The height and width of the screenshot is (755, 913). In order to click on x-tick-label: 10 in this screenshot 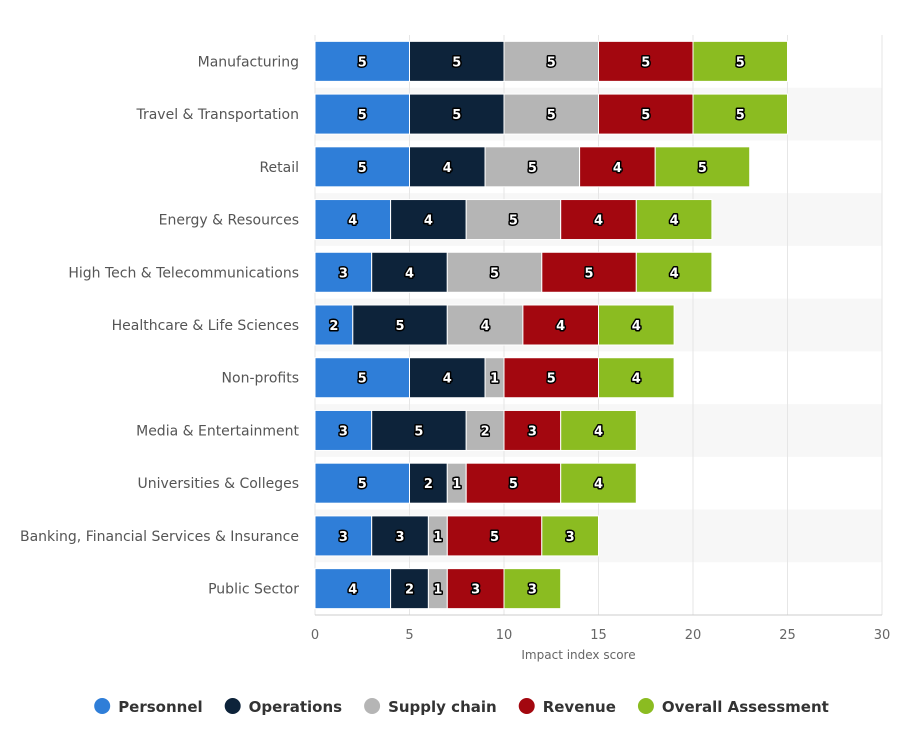, I will do `click(504, 635)`.